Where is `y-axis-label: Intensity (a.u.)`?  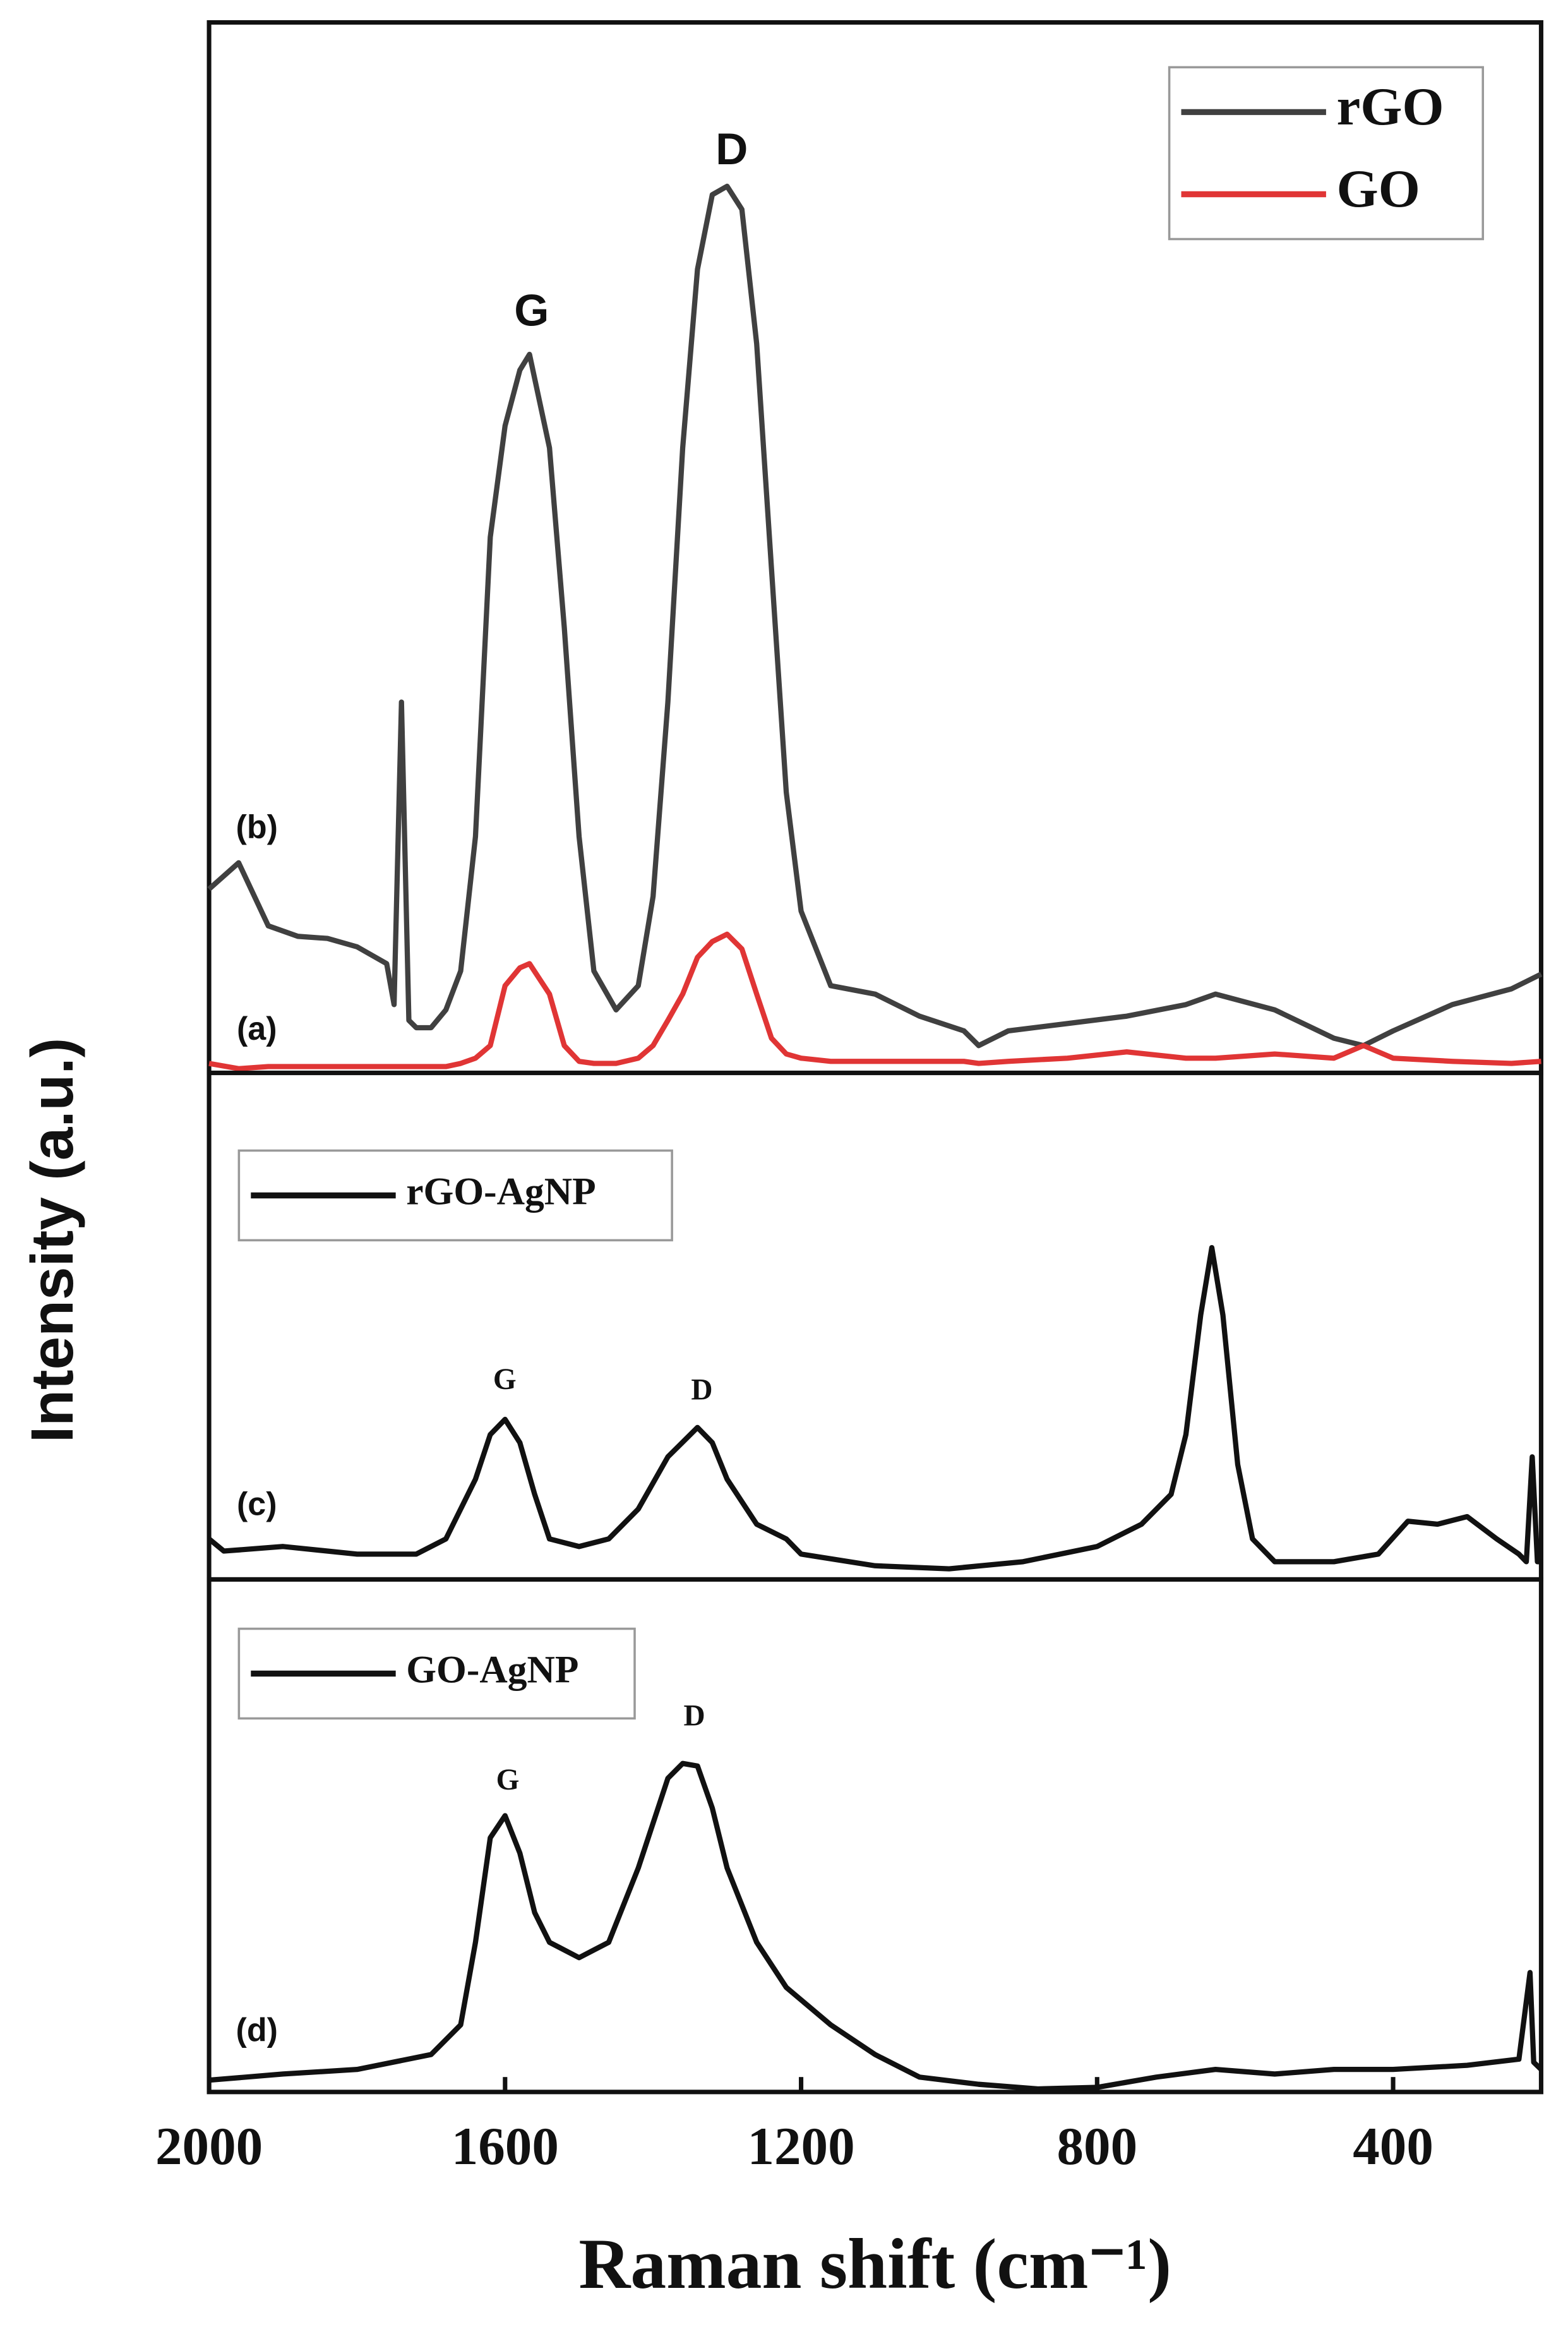
y-axis-label: Intensity (a.u.) is located at coordinates (53, 1240).